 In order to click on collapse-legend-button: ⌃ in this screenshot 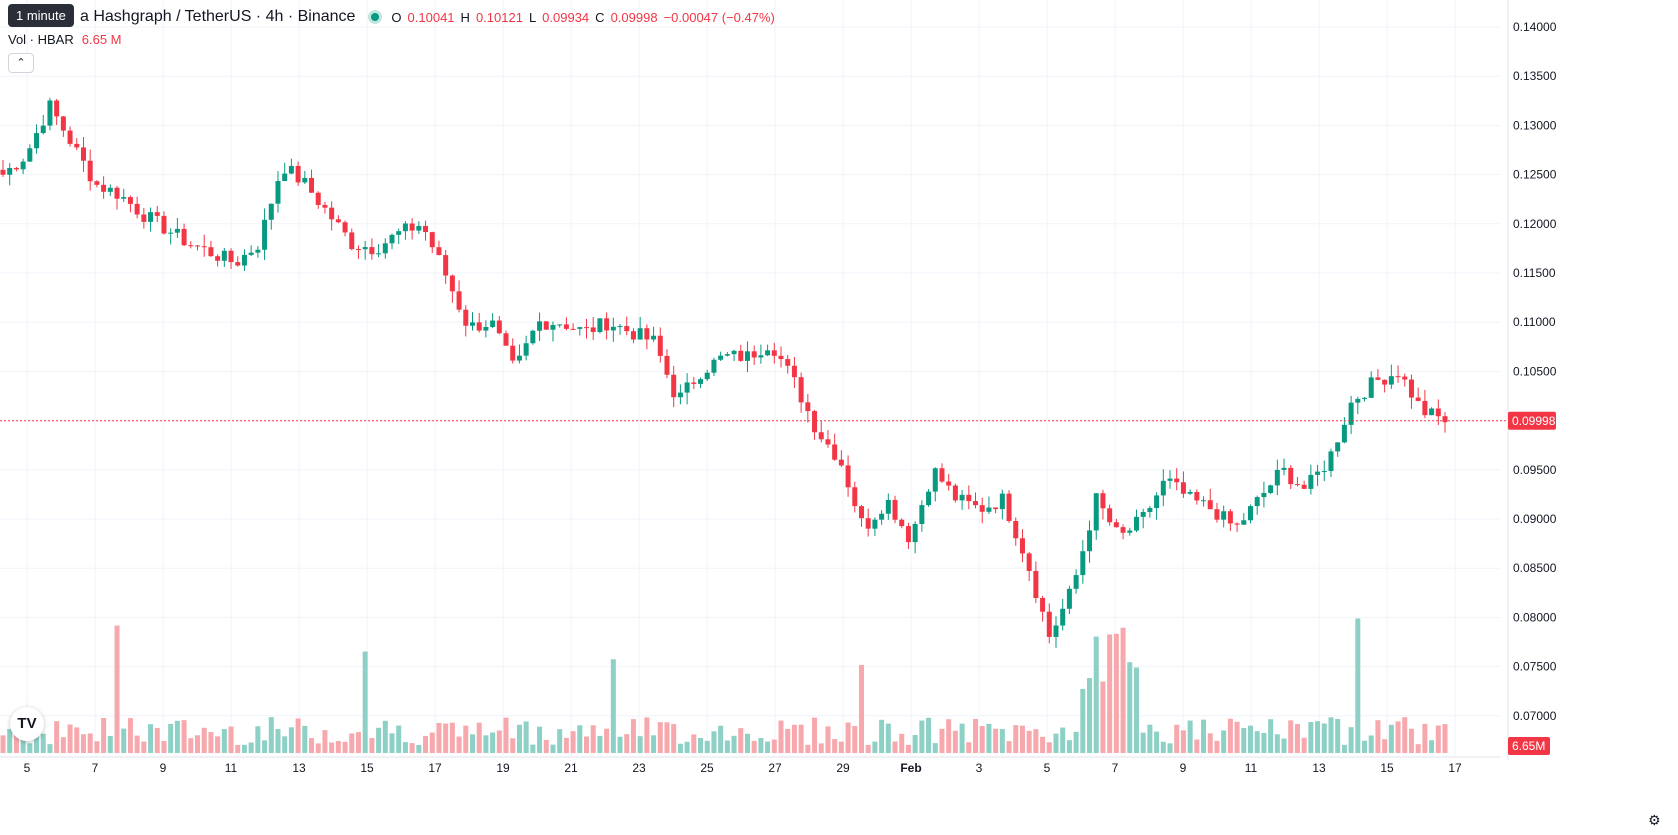, I will do `click(21, 63)`.